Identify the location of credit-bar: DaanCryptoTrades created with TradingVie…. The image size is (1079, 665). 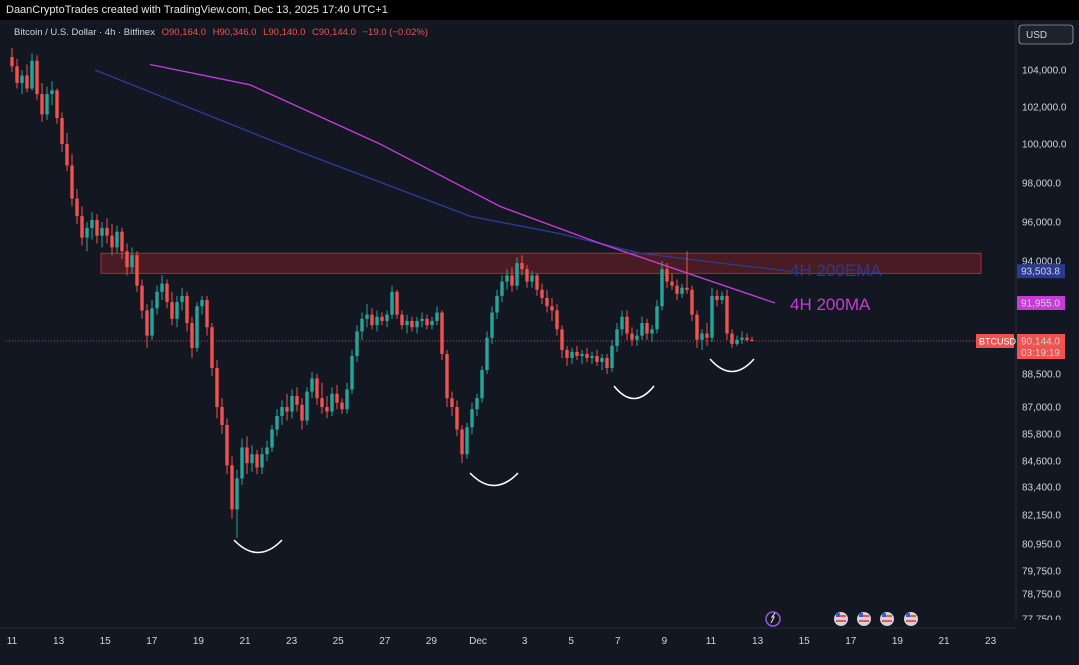
(539, 10).